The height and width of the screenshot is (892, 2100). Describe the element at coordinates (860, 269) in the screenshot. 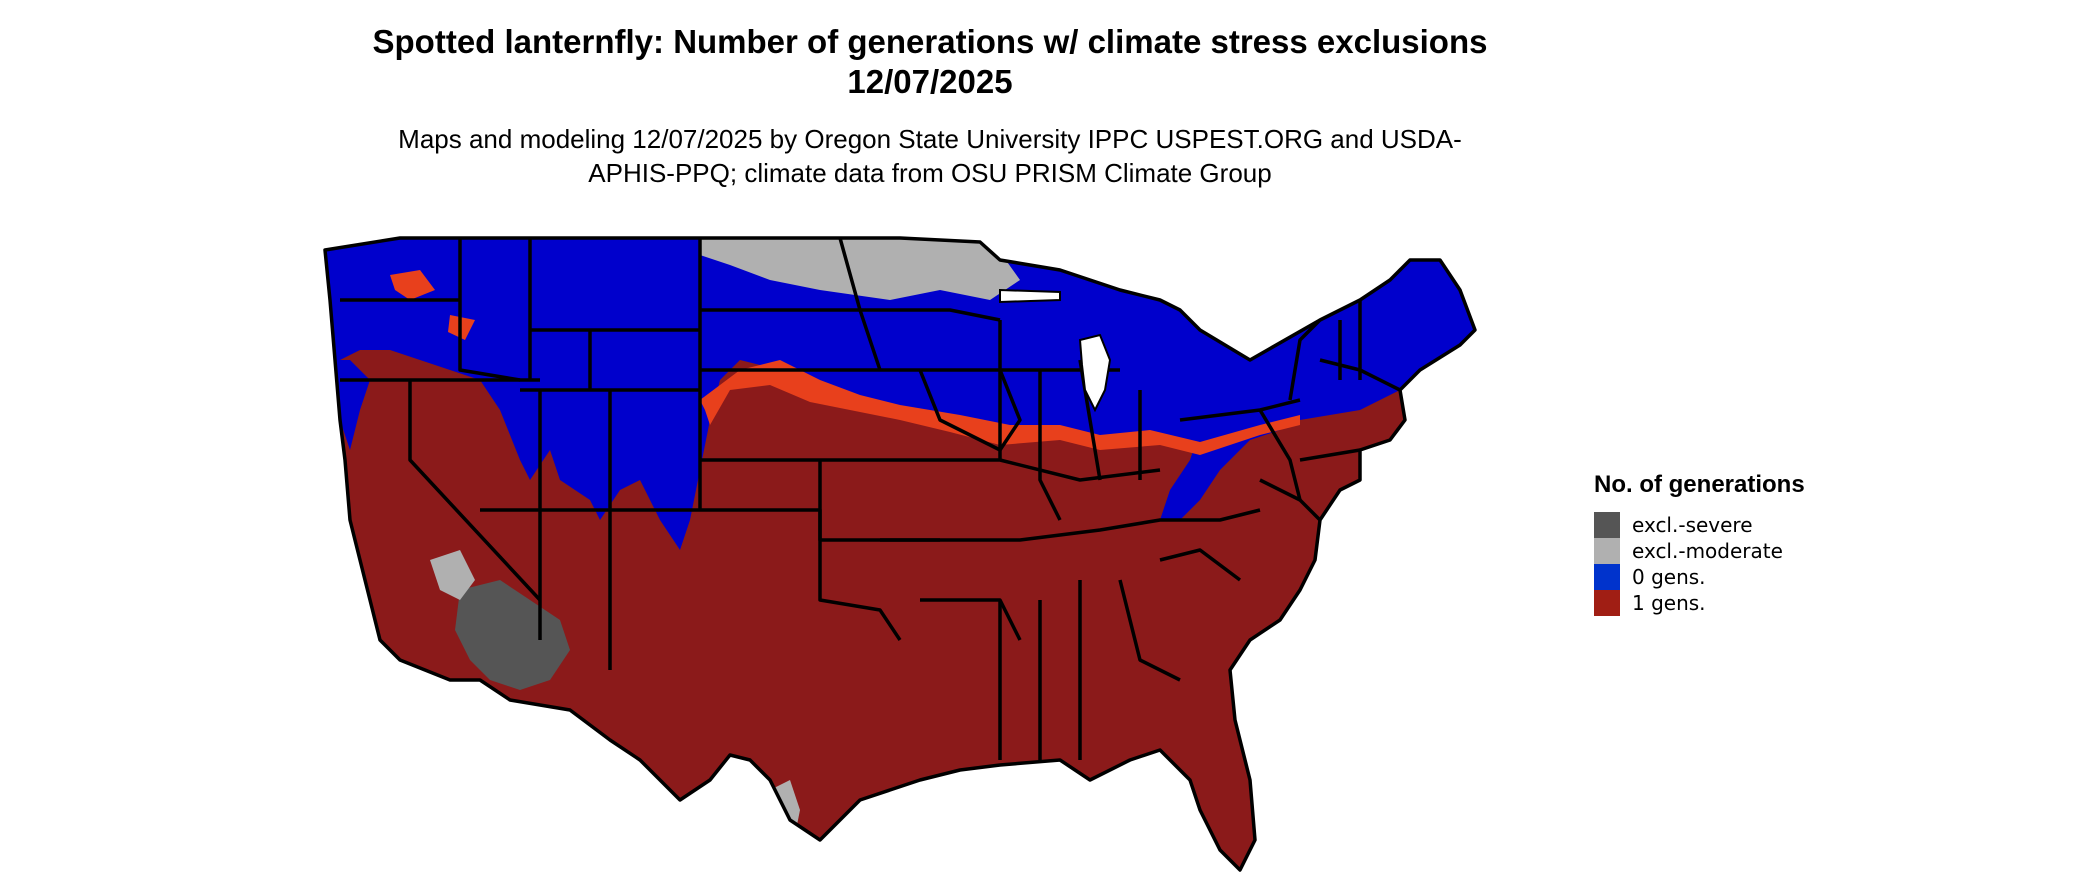

I see `region-excl-moderate-north` at that location.